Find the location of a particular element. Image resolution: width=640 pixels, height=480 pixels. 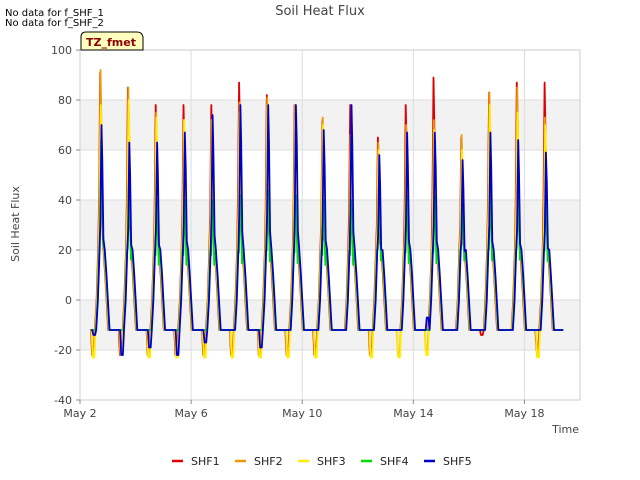

site-label-text: TZ_fmet is located at coordinates (111, 42).